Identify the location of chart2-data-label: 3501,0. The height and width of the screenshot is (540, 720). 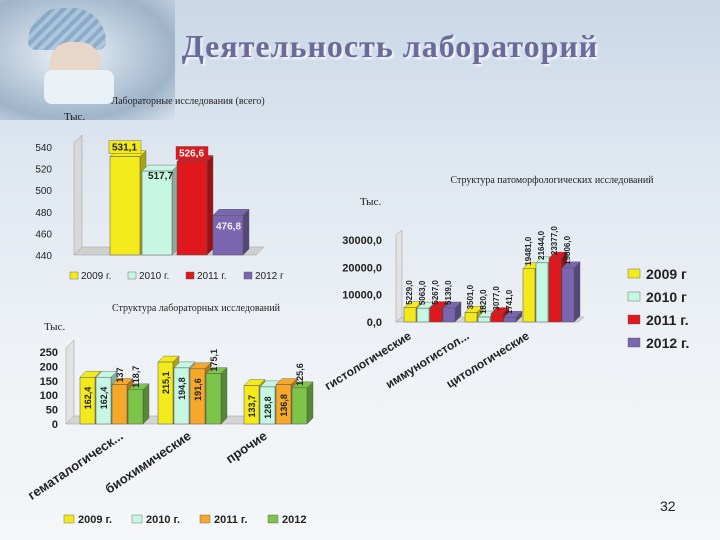
(470, 296).